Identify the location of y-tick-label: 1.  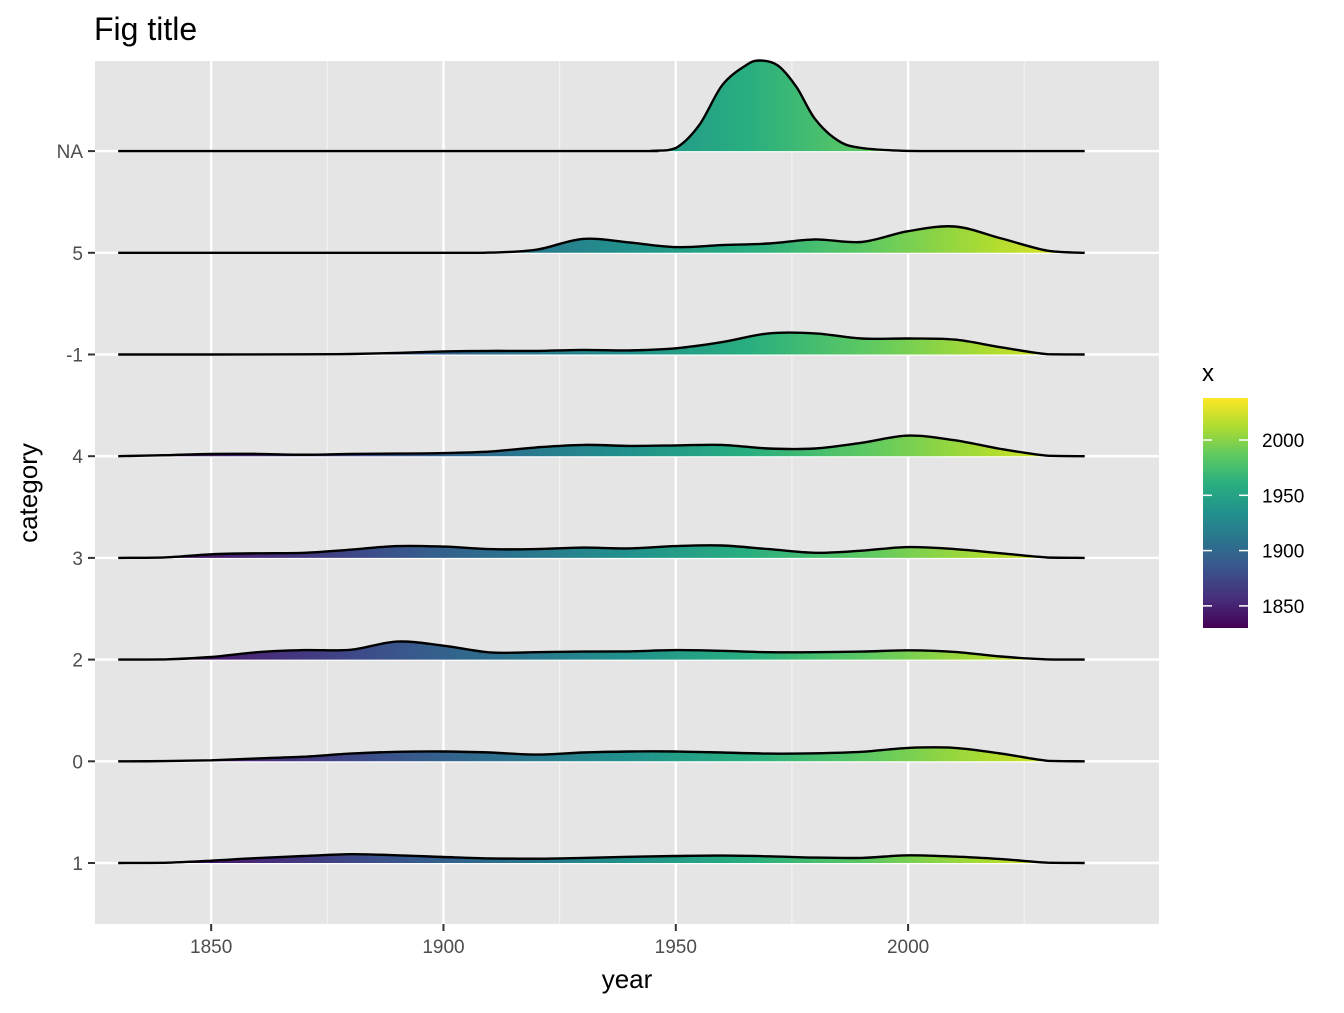
(77, 864).